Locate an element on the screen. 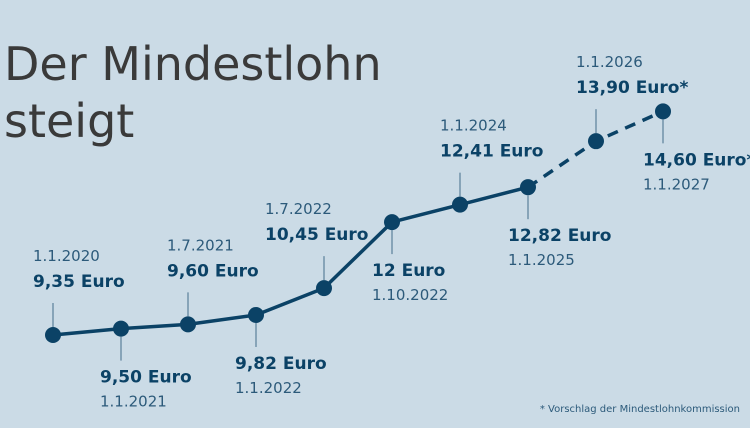 This screenshot has width=750, height=428. data-label-value: 9,50 Euro is located at coordinates (146, 378).